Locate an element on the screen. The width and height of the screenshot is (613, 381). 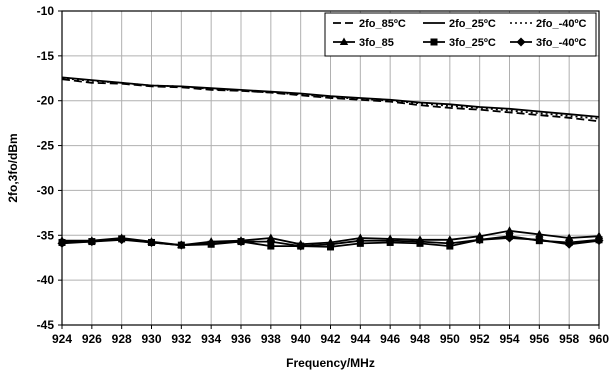
x-tick-label: 928 is located at coordinates (122, 339).